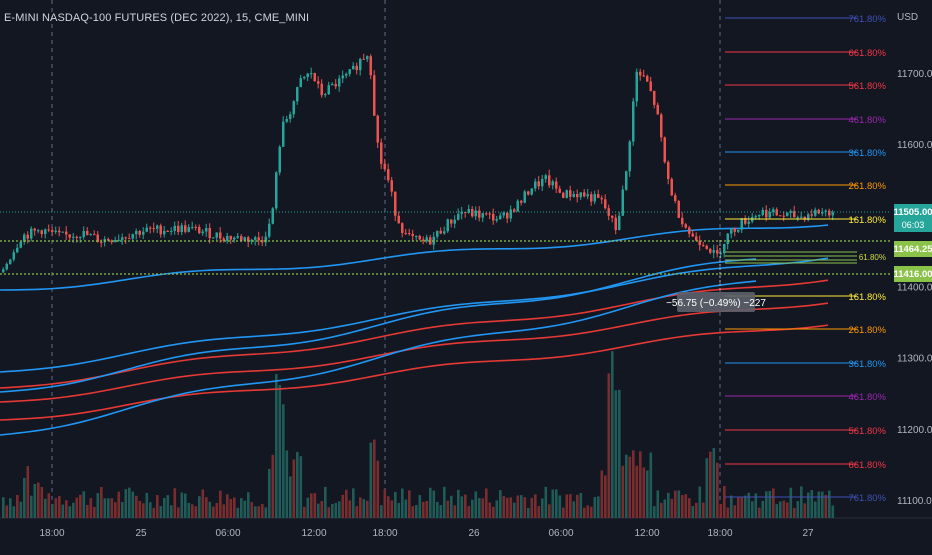 This screenshot has width=932, height=555. I want to click on measure-tooltip, so click(716, 302).